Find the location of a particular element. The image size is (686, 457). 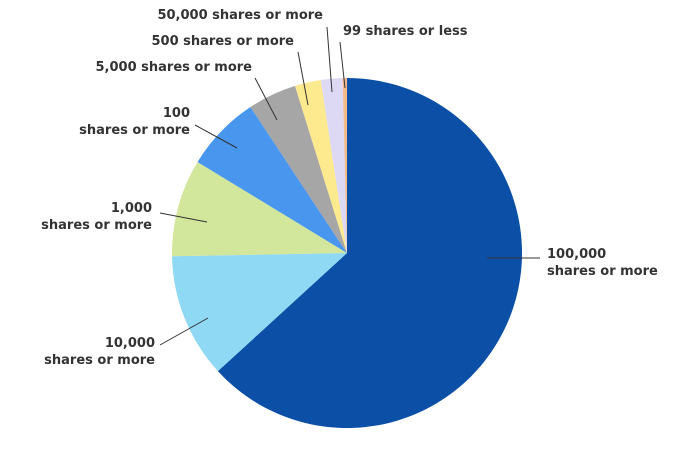

slice-label: 5,000 shares or more is located at coordinates (174, 67).